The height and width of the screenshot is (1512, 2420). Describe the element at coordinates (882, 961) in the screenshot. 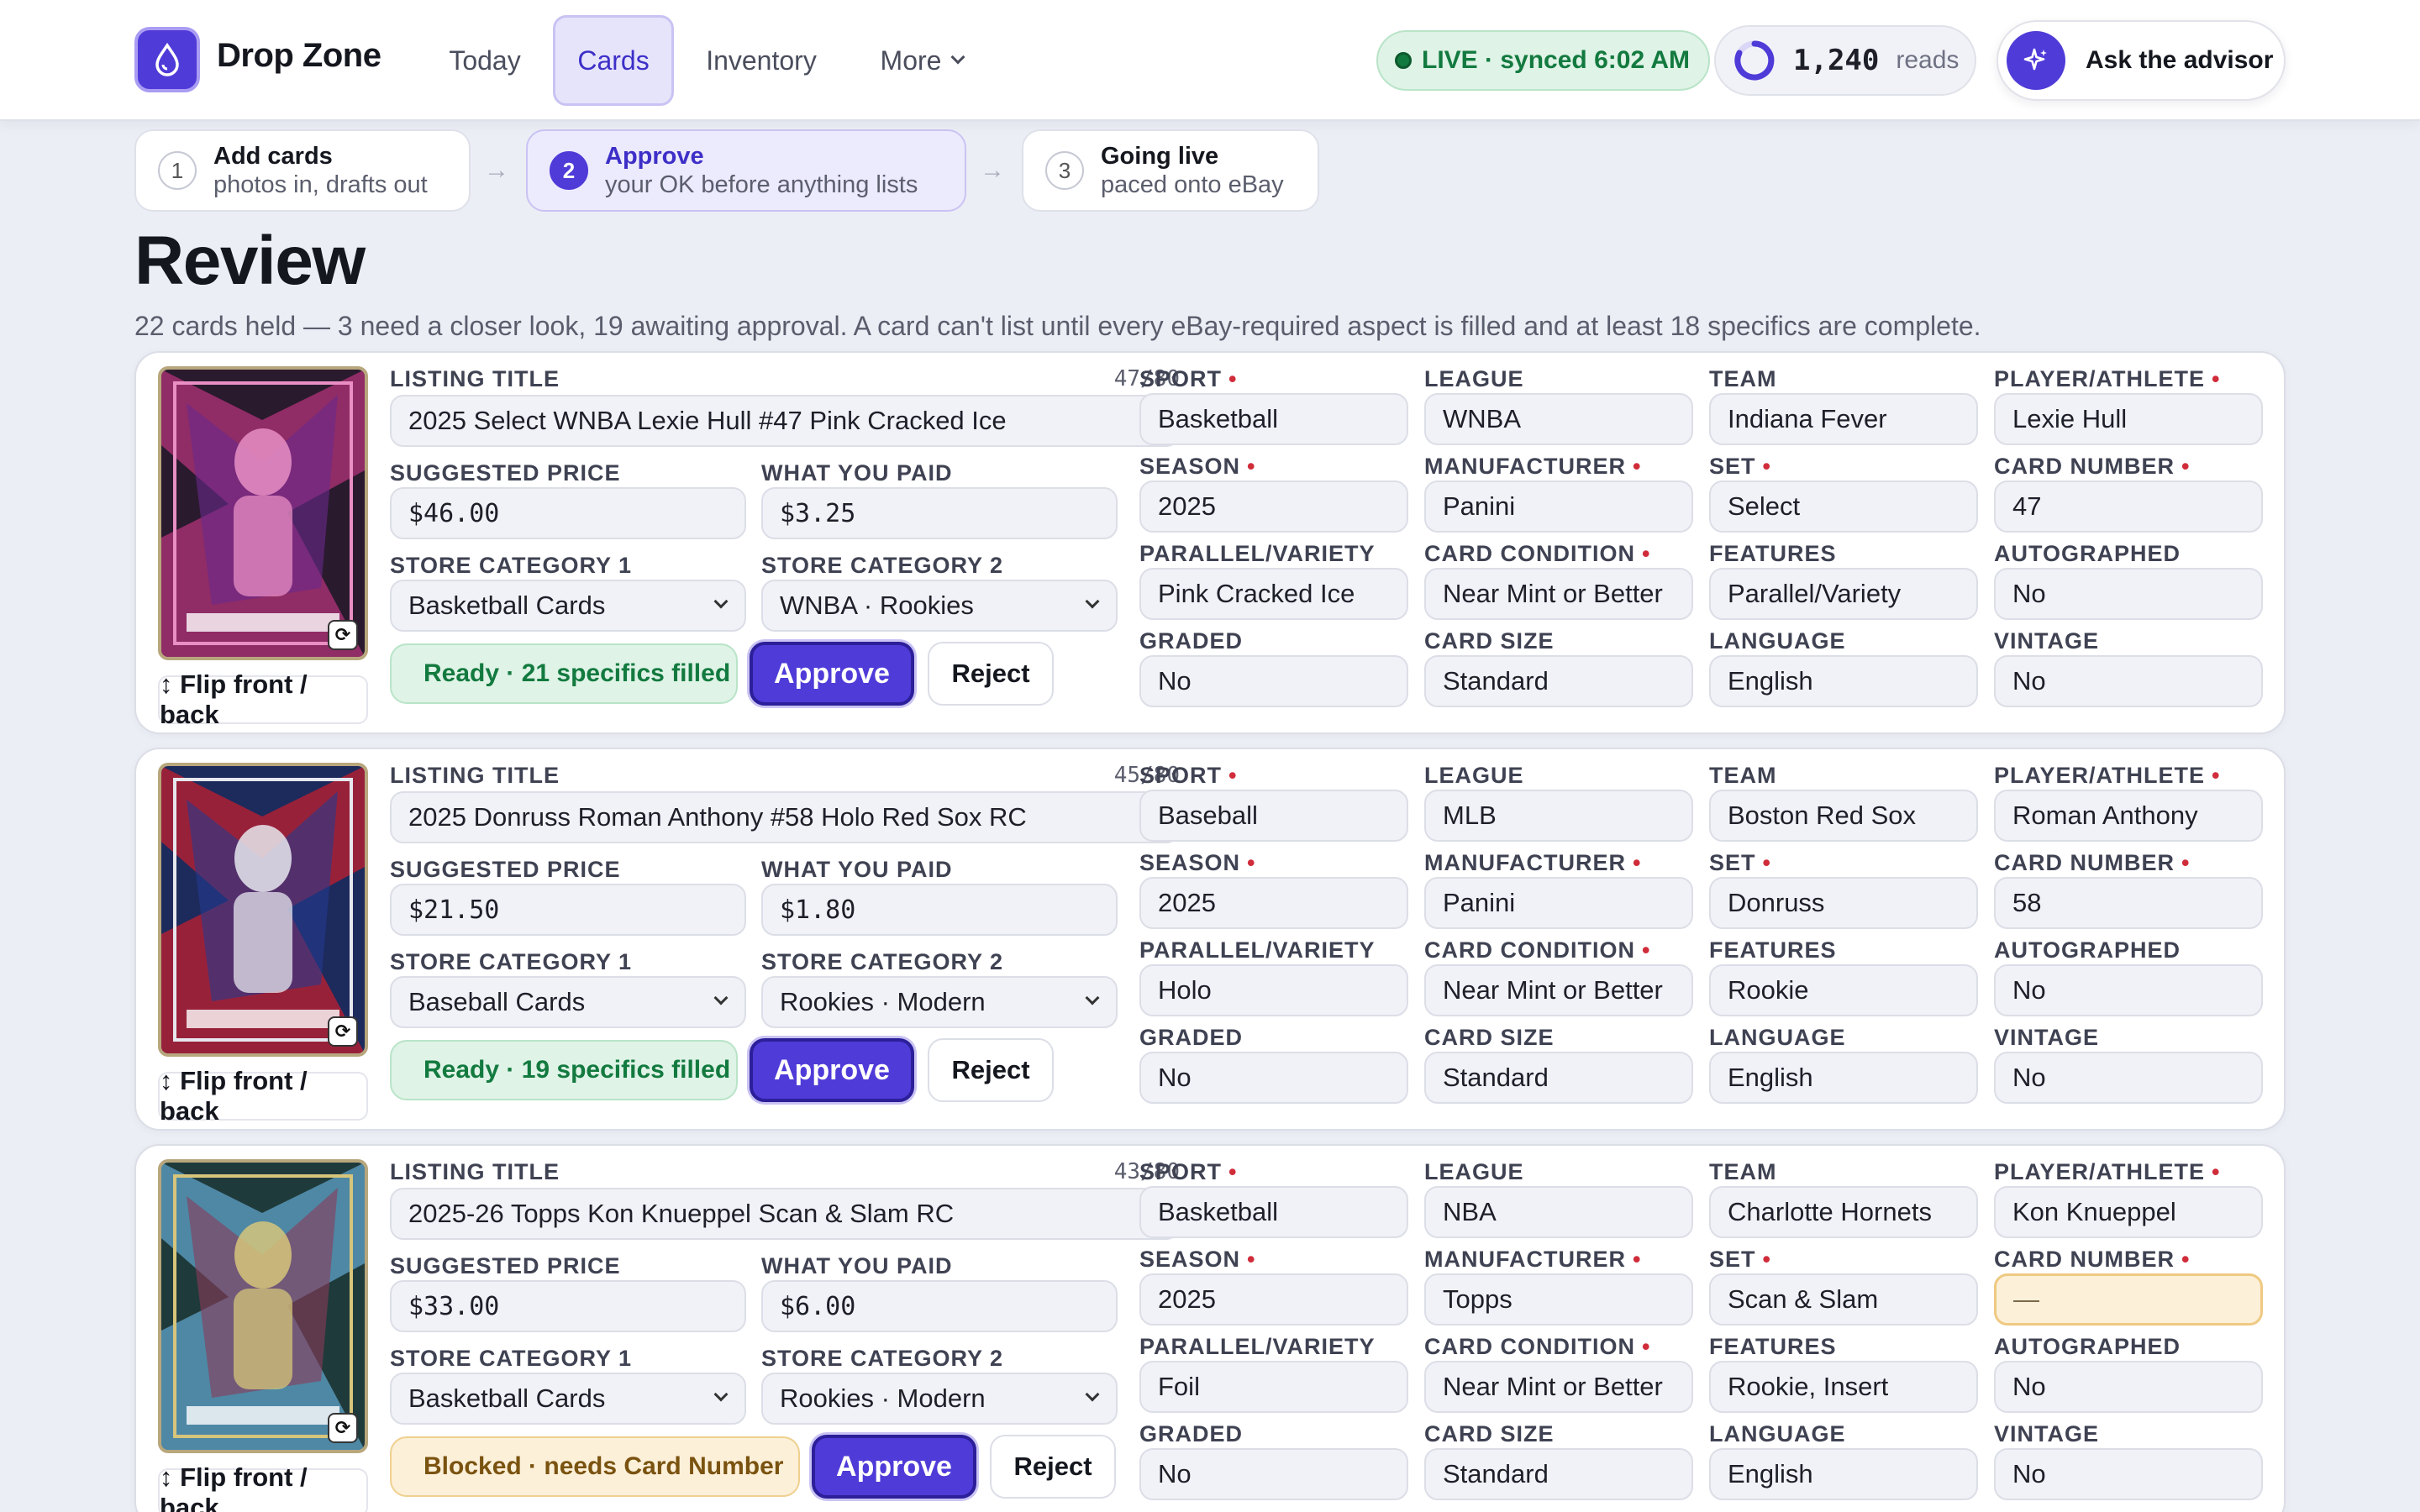

I see `store-category-2-label: Store category 2` at that location.